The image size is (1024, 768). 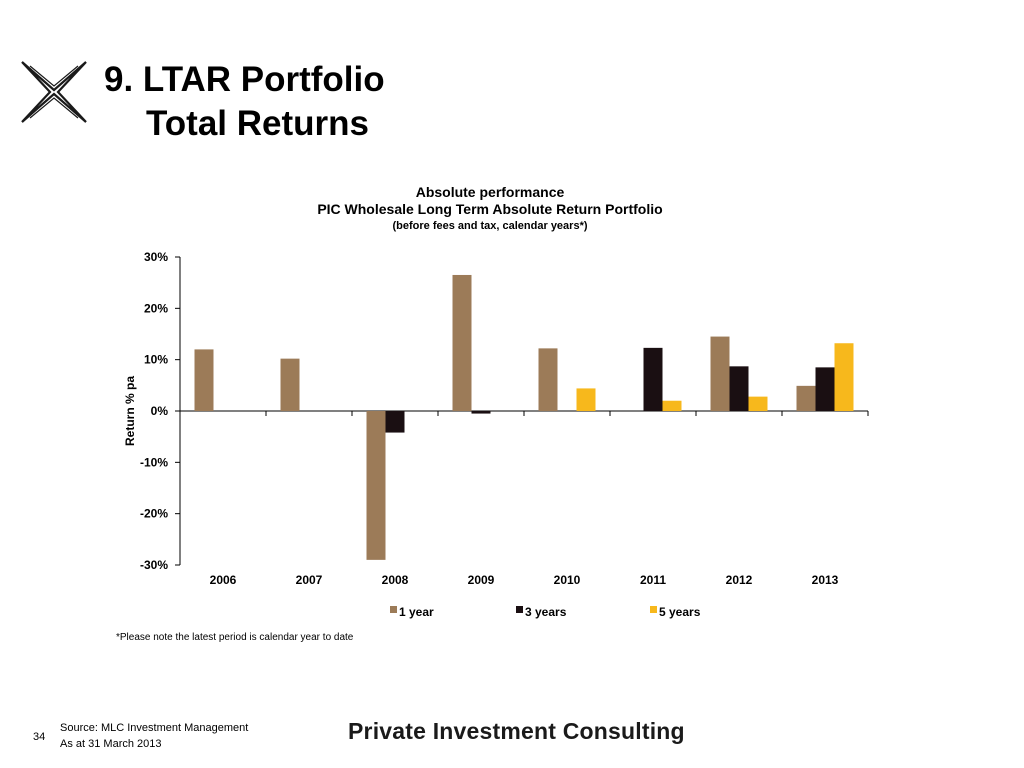 What do you see at coordinates (223, 580) in the screenshot?
I see `x-tick-label: 2006` at bounding box center [223, 580].